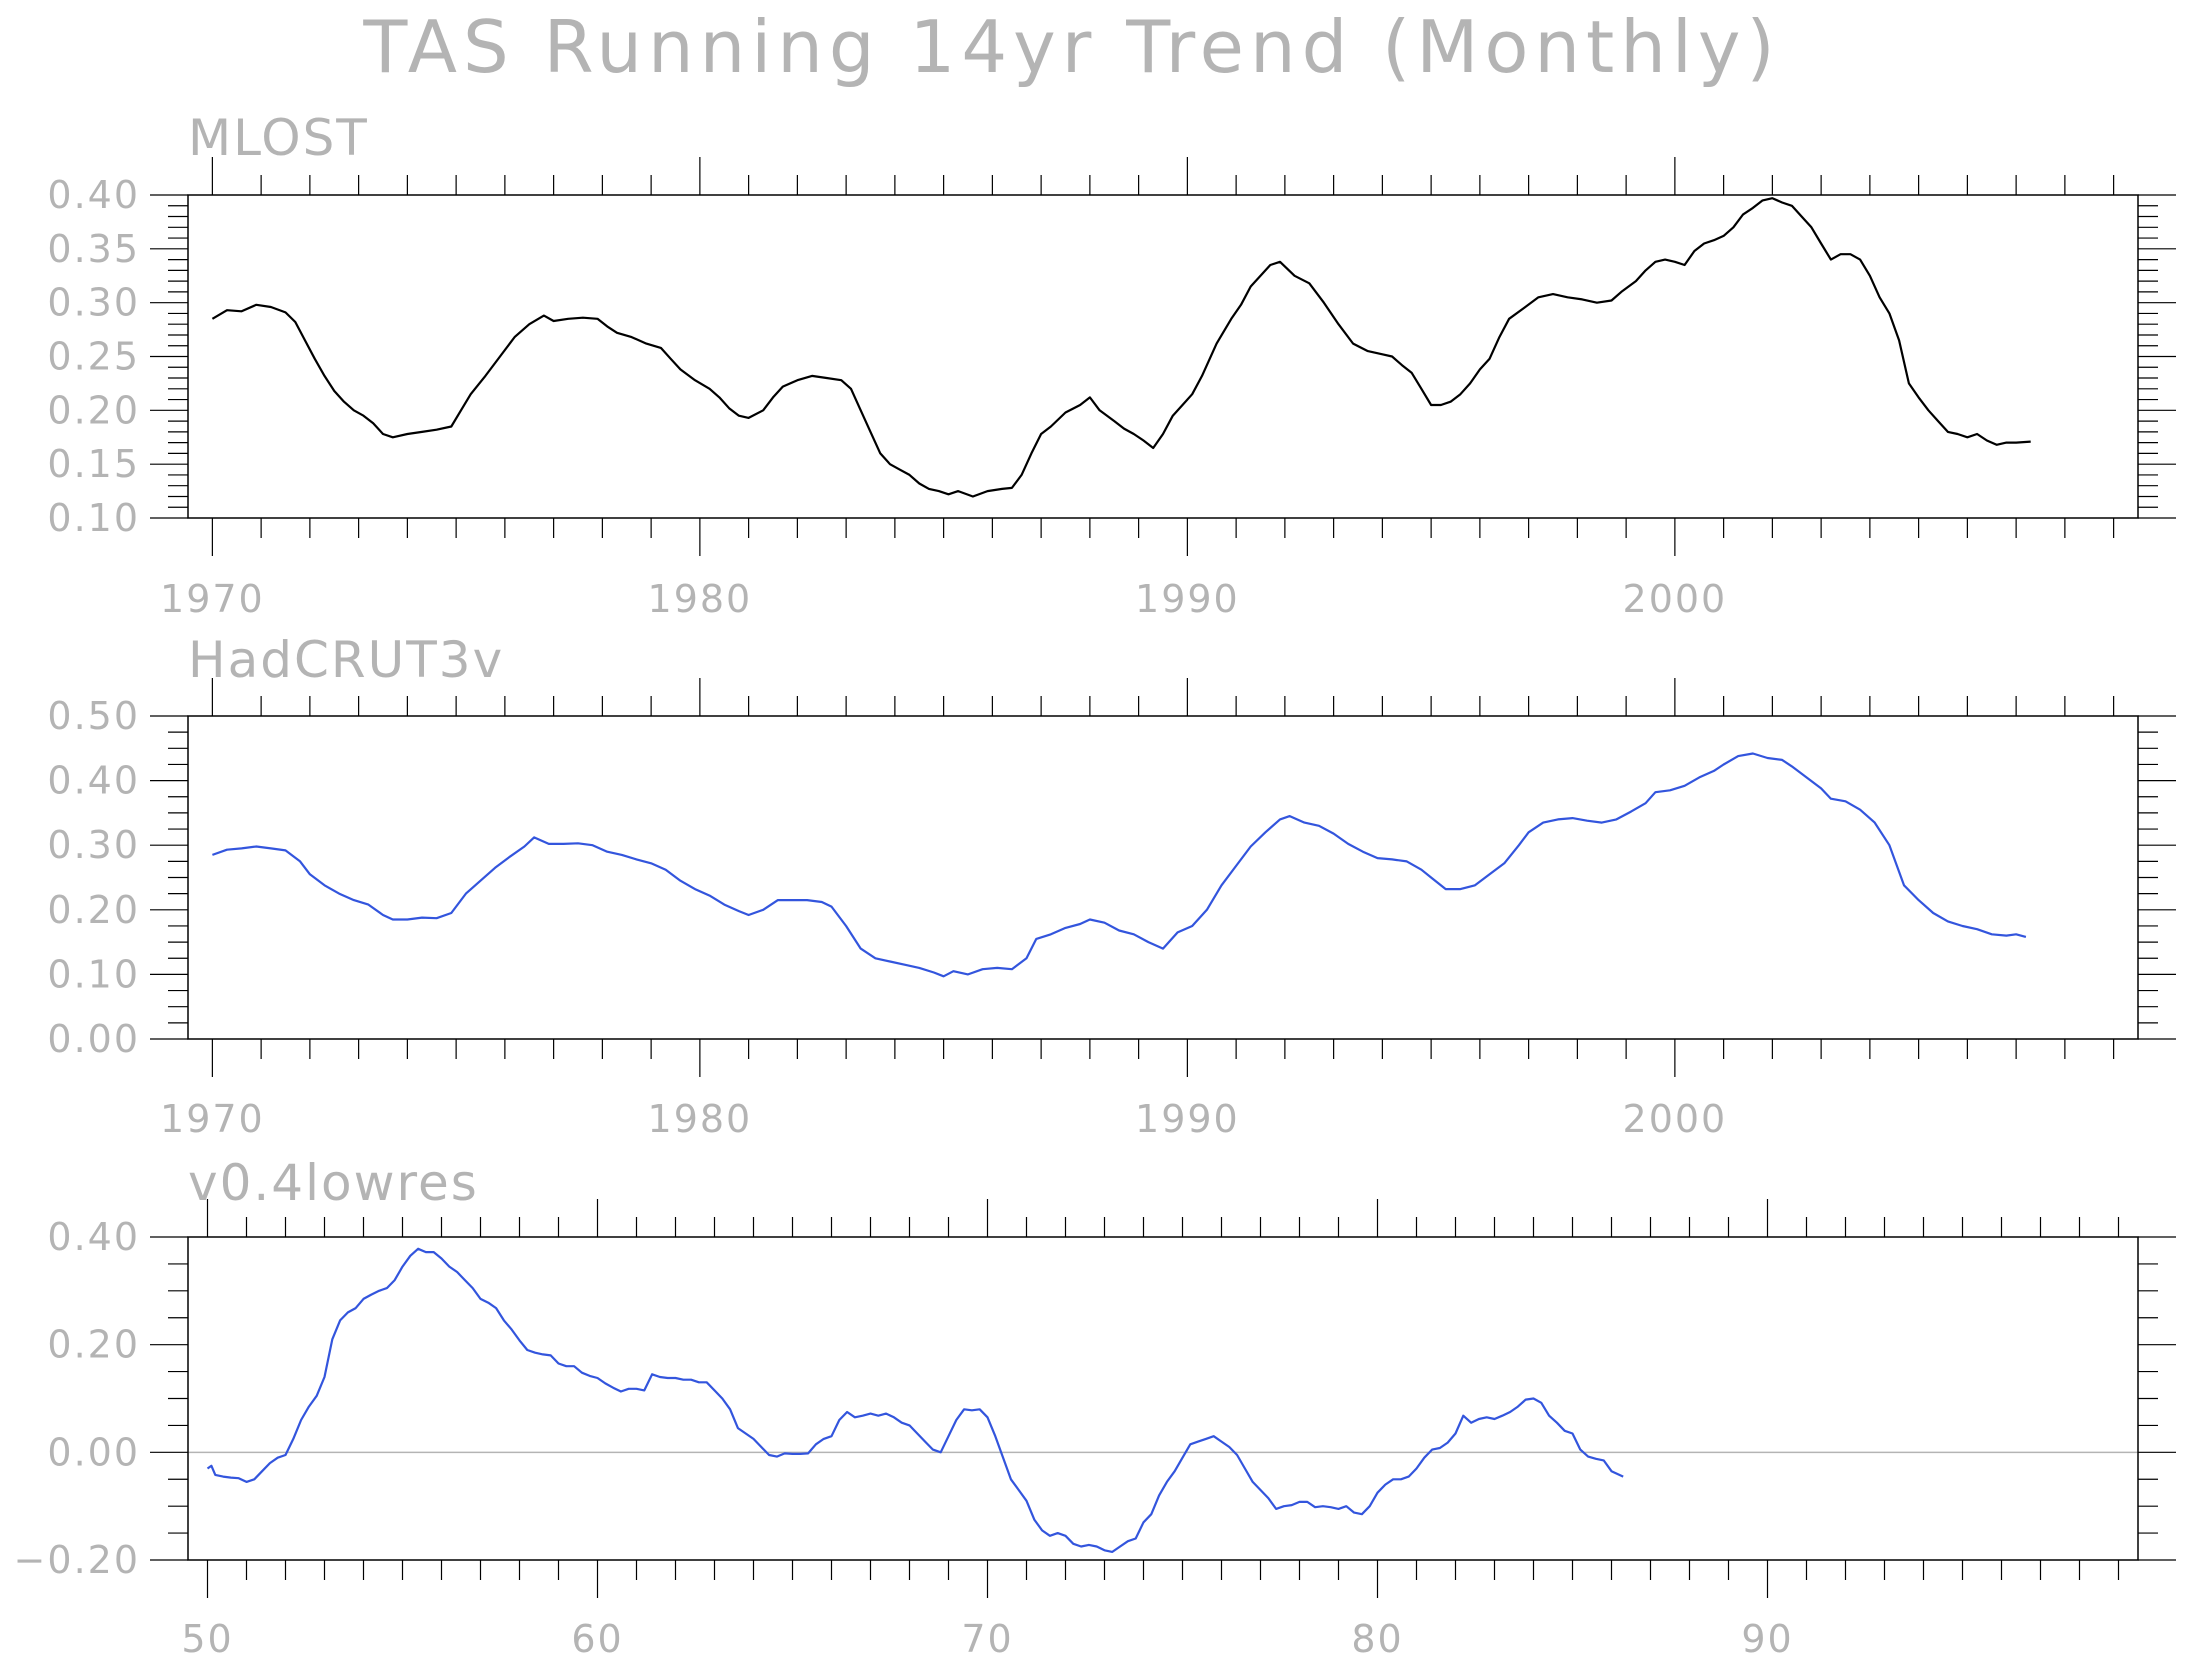 The height and width of the screenshot is (1661, 2185). Describe the element at coordinates (597, 1639) in the screenshot. I see `x-tick-label: 60` at that location.